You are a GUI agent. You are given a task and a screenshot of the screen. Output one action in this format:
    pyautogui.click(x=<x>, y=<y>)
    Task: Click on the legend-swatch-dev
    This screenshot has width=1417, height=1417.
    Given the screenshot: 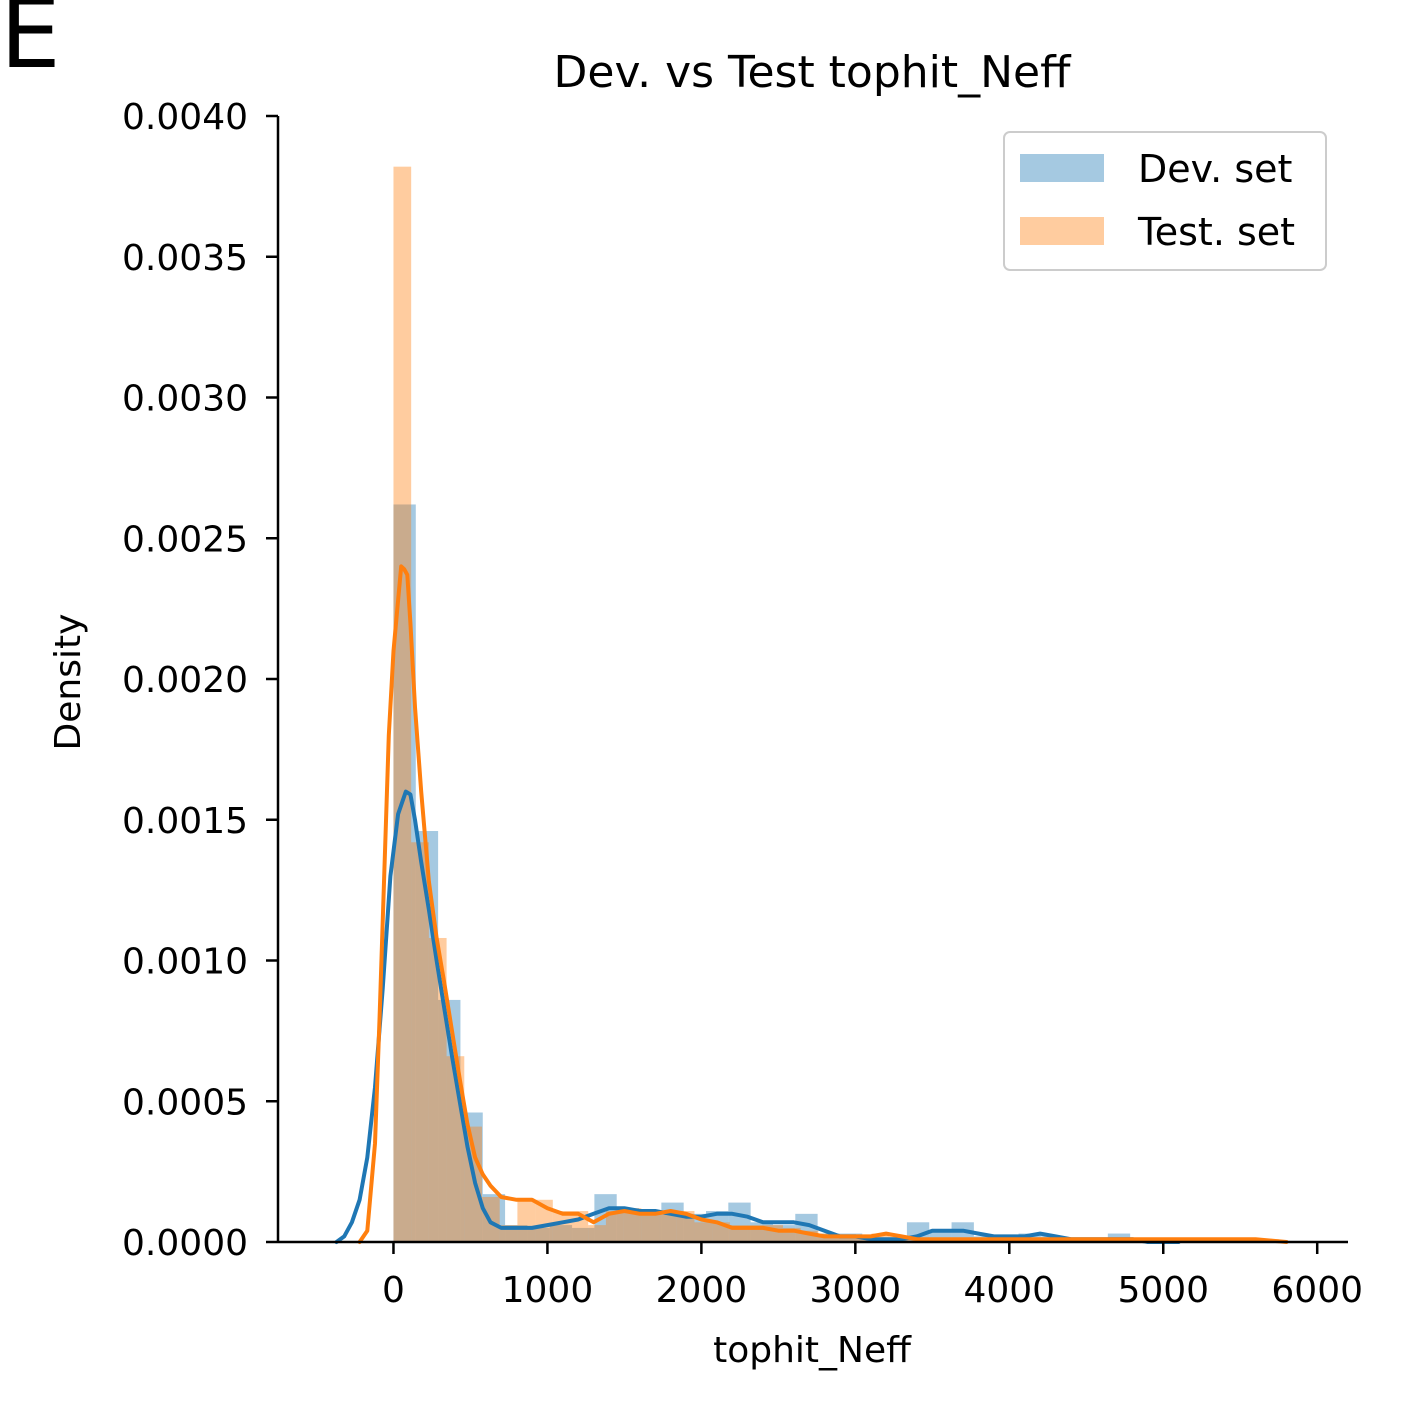 What is the action you would take?
    pyautogui.click(x=1062, y=168)
    